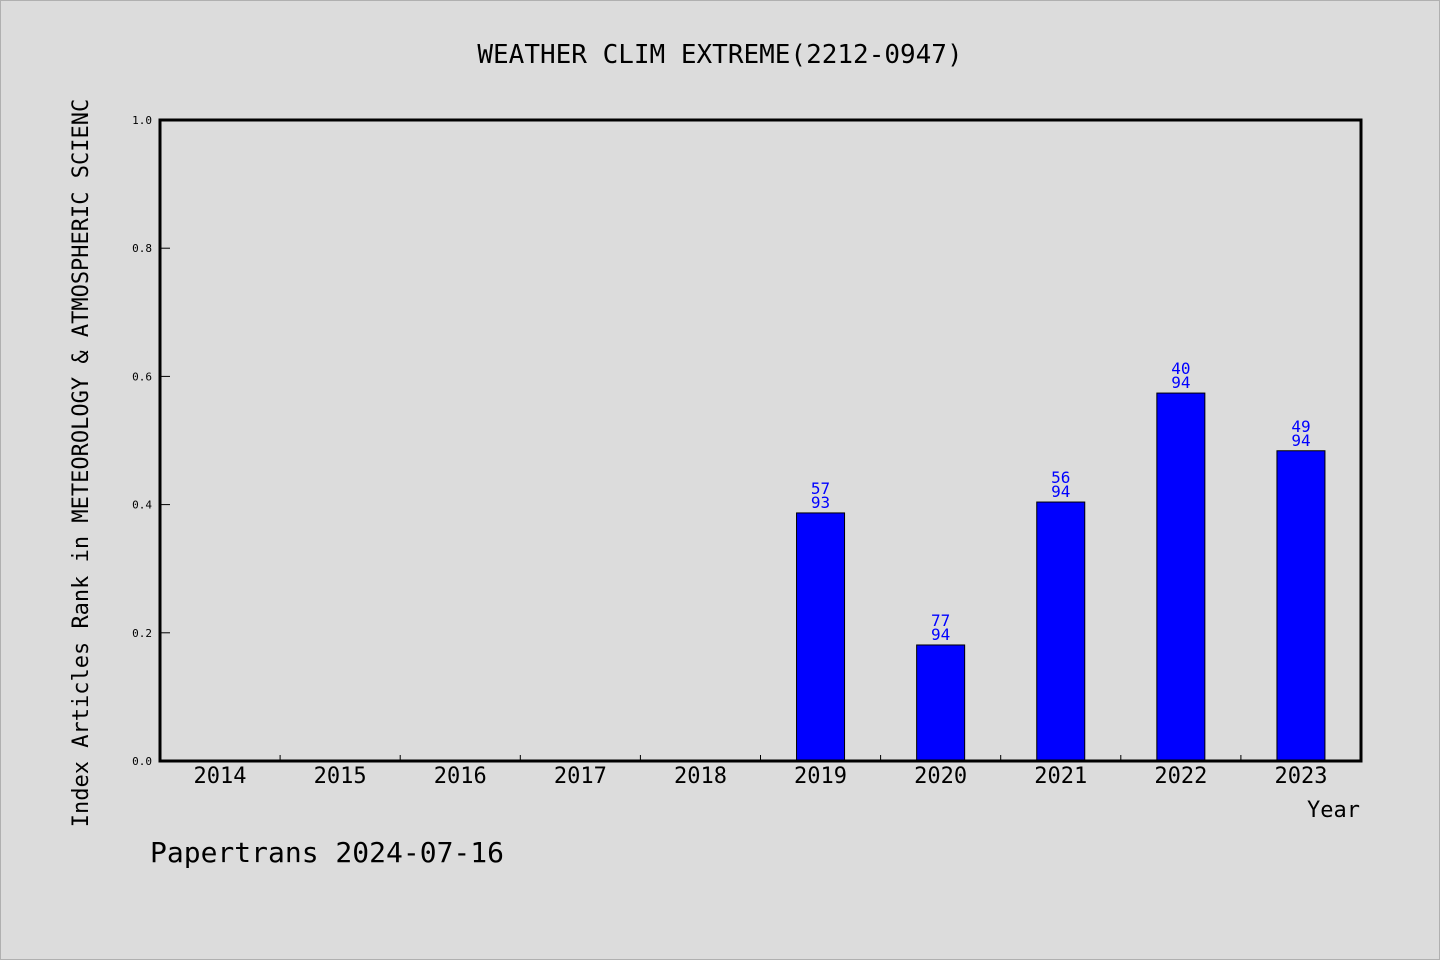  What do you see at coordinates (151, 441) in the screenshot?
I see `y-ticks-layer: 0.0 0.2 0.4 0.6 0.8 1.0` at bounding box center [151, 441].